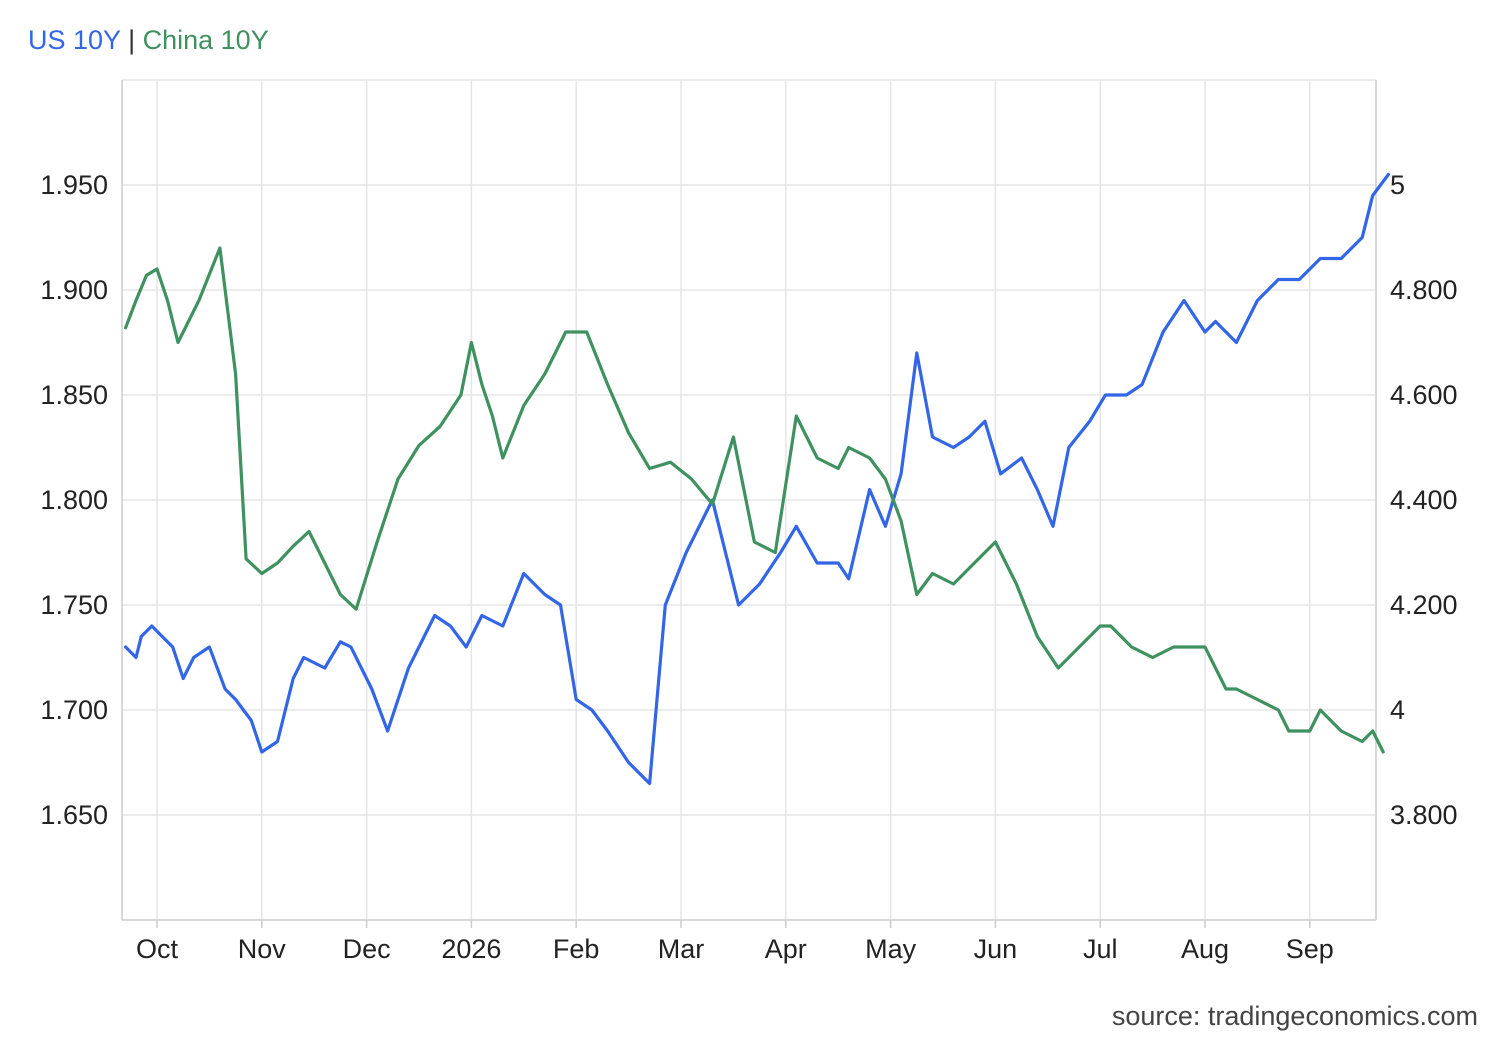  I want to click on y-right-tick-label: 4.400, so click(1424, 500).